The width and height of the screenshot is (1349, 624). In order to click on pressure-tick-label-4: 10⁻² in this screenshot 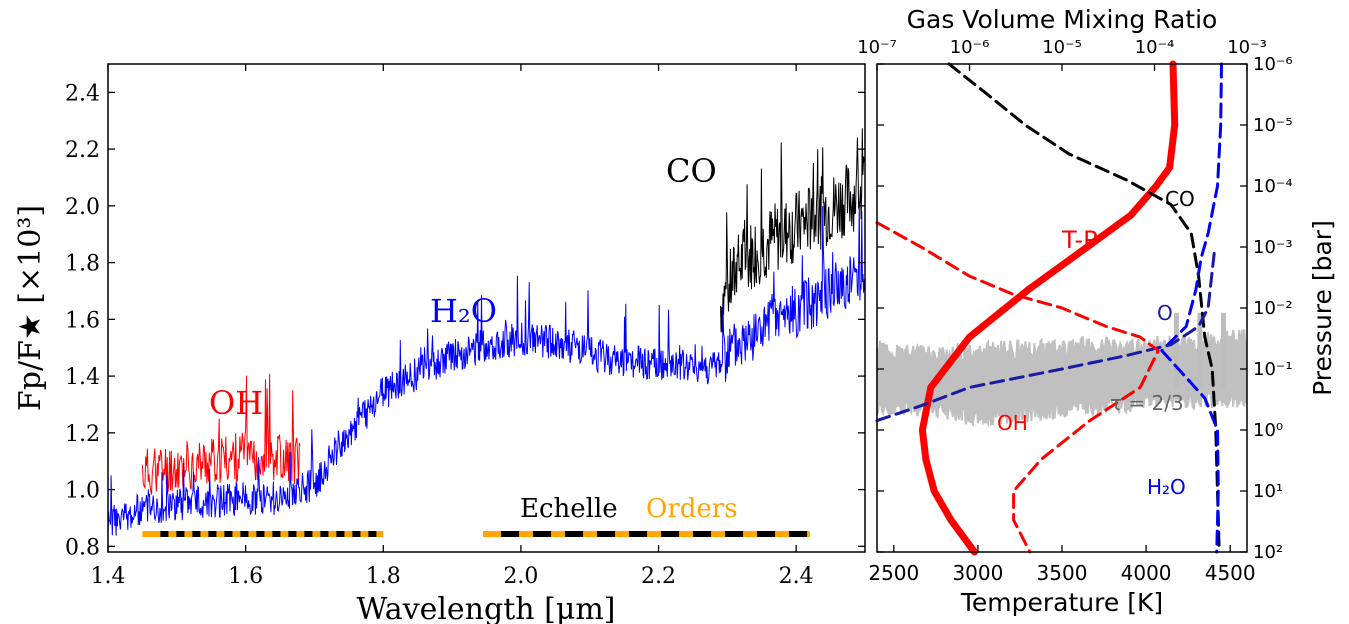, I will do `click(1273, 308)`.